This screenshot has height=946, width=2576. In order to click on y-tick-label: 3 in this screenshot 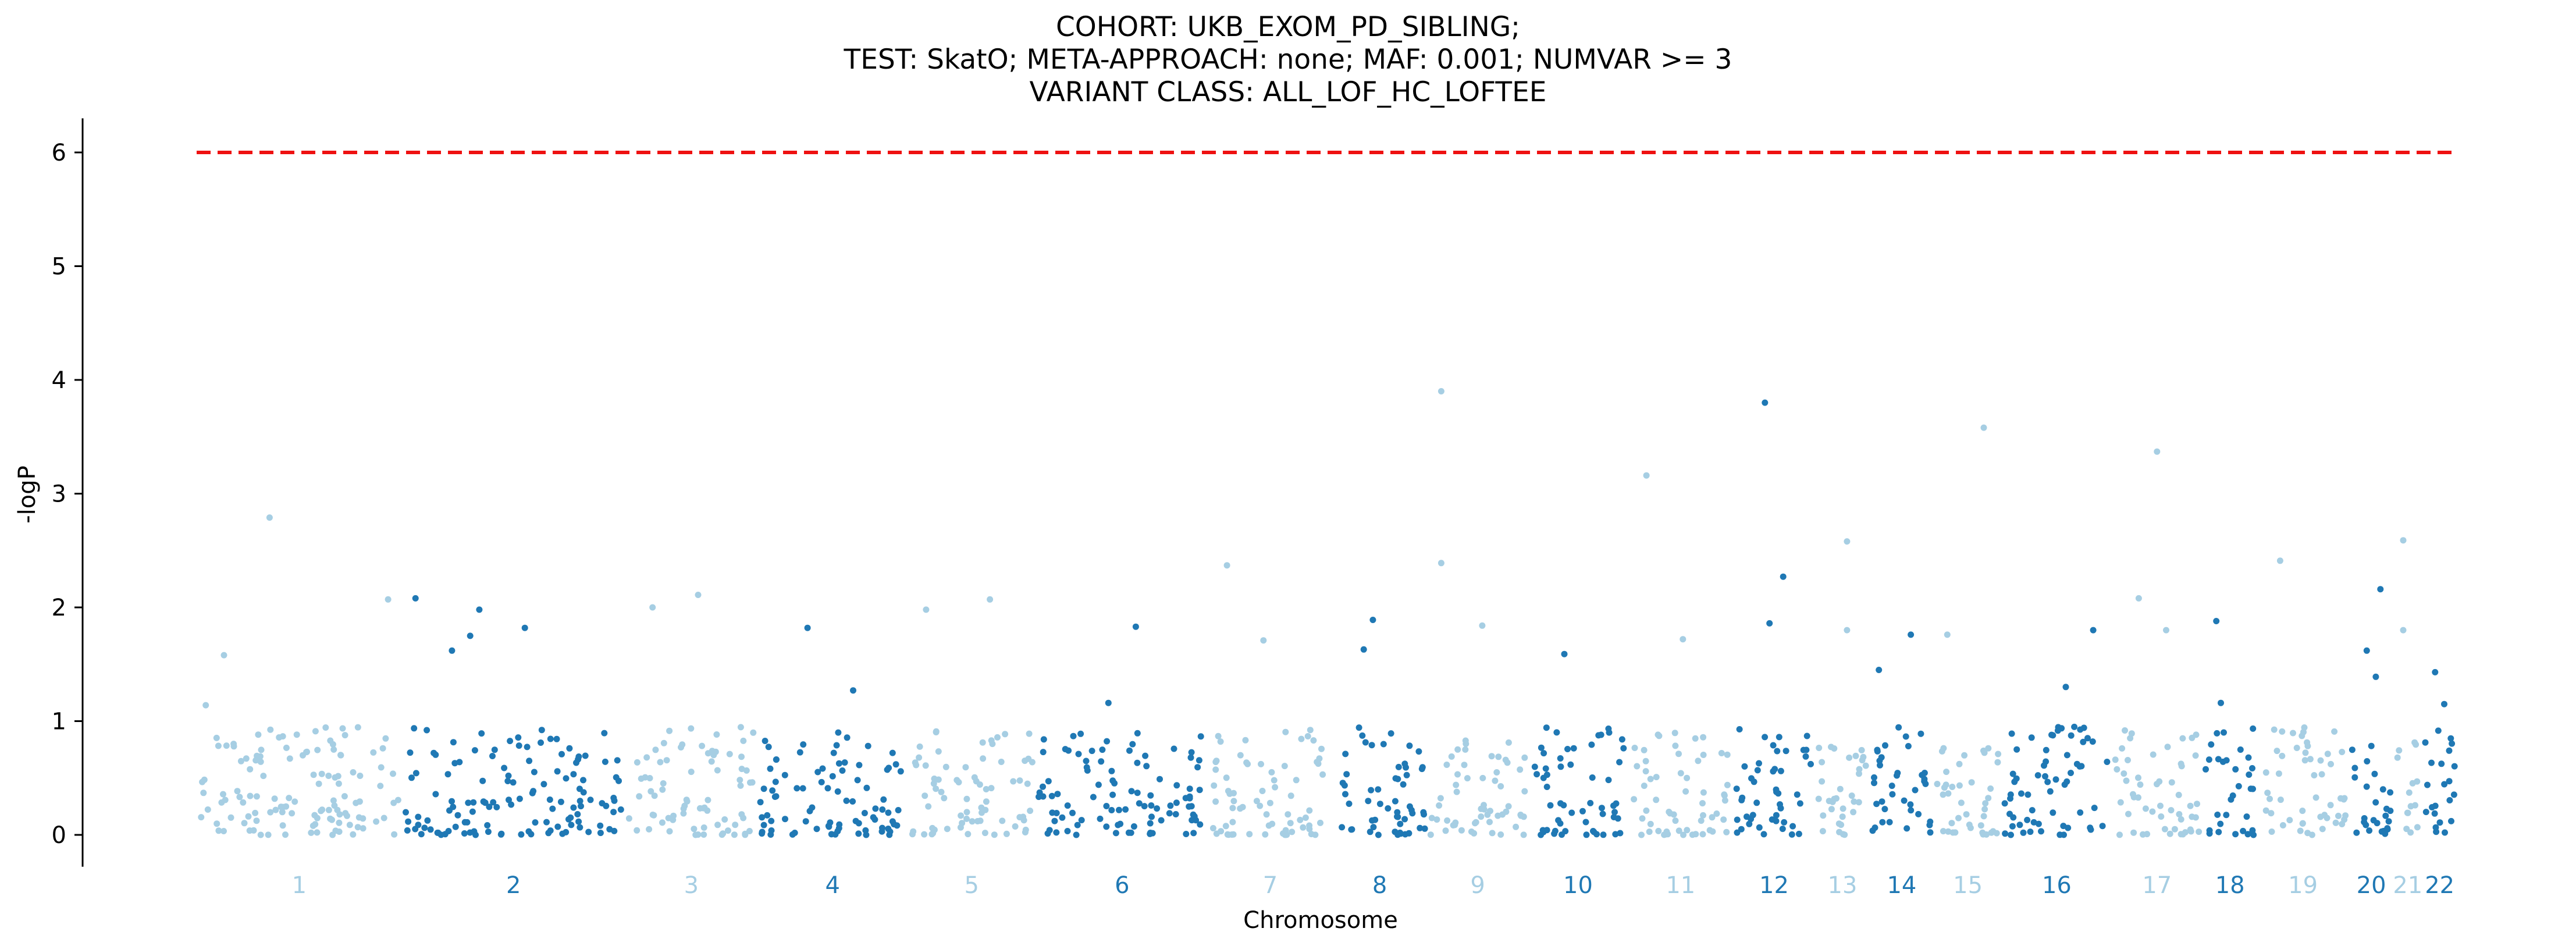, I will do `click(59, 494)`.